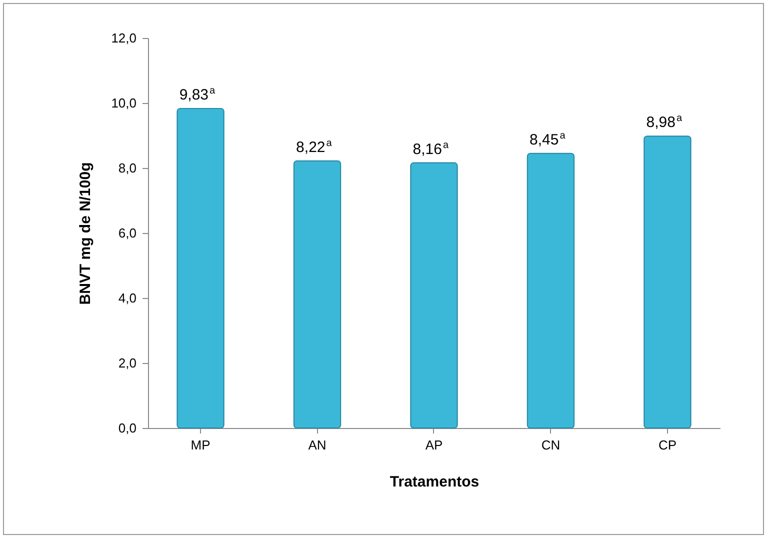 The width and height of the screenshot is (767, 539). I want to click on y-tick-label: 10,0, so click(123, 103).